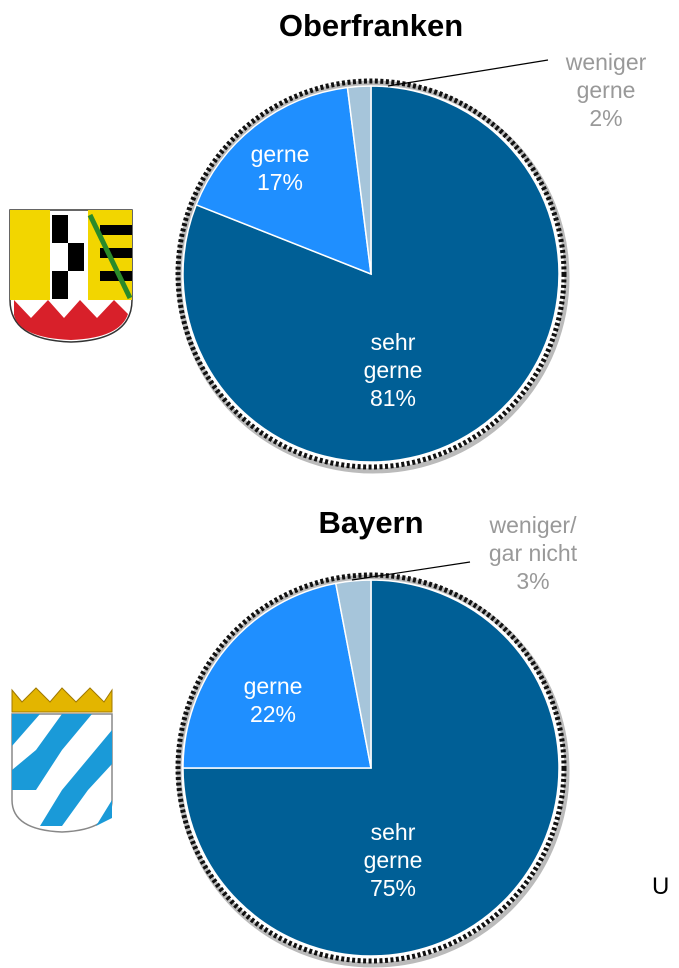 The image size is (679, 968). What do you see at coordinates (71, 276) in the screenshot?
I see `coat-of-arms-oberfranken` at bounding box center [71, 276].